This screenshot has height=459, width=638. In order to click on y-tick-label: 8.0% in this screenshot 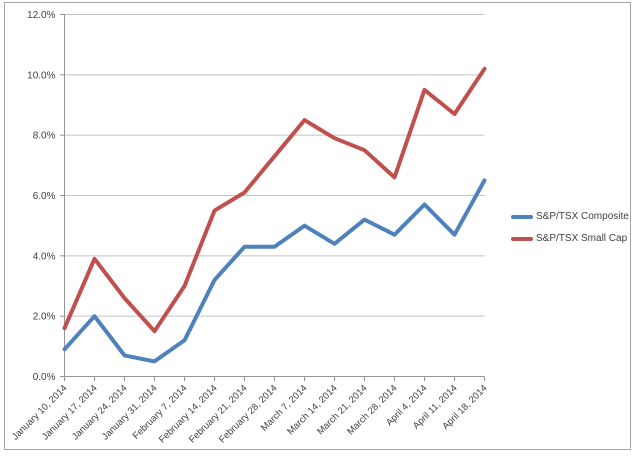, I will do `click(44, 136)`.